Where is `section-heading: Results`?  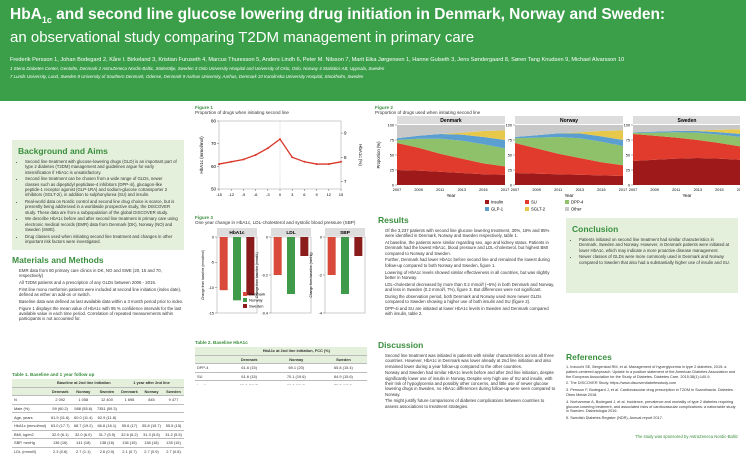
section-heading: Results is located at coordinates (393, 220).